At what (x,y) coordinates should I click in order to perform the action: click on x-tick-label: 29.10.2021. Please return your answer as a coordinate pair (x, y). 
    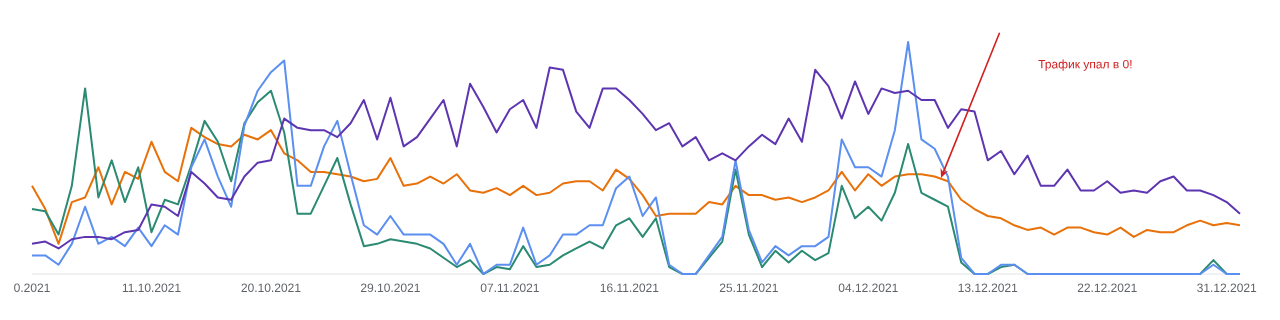
    Looking at the image, I should click on (390, 288).